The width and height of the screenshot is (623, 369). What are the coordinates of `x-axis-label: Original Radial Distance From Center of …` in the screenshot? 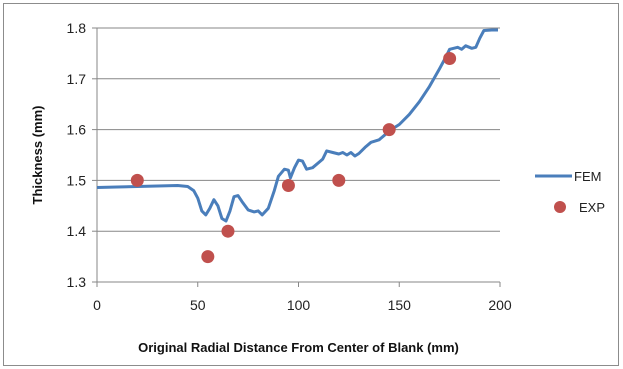 It's located at (298, 347).